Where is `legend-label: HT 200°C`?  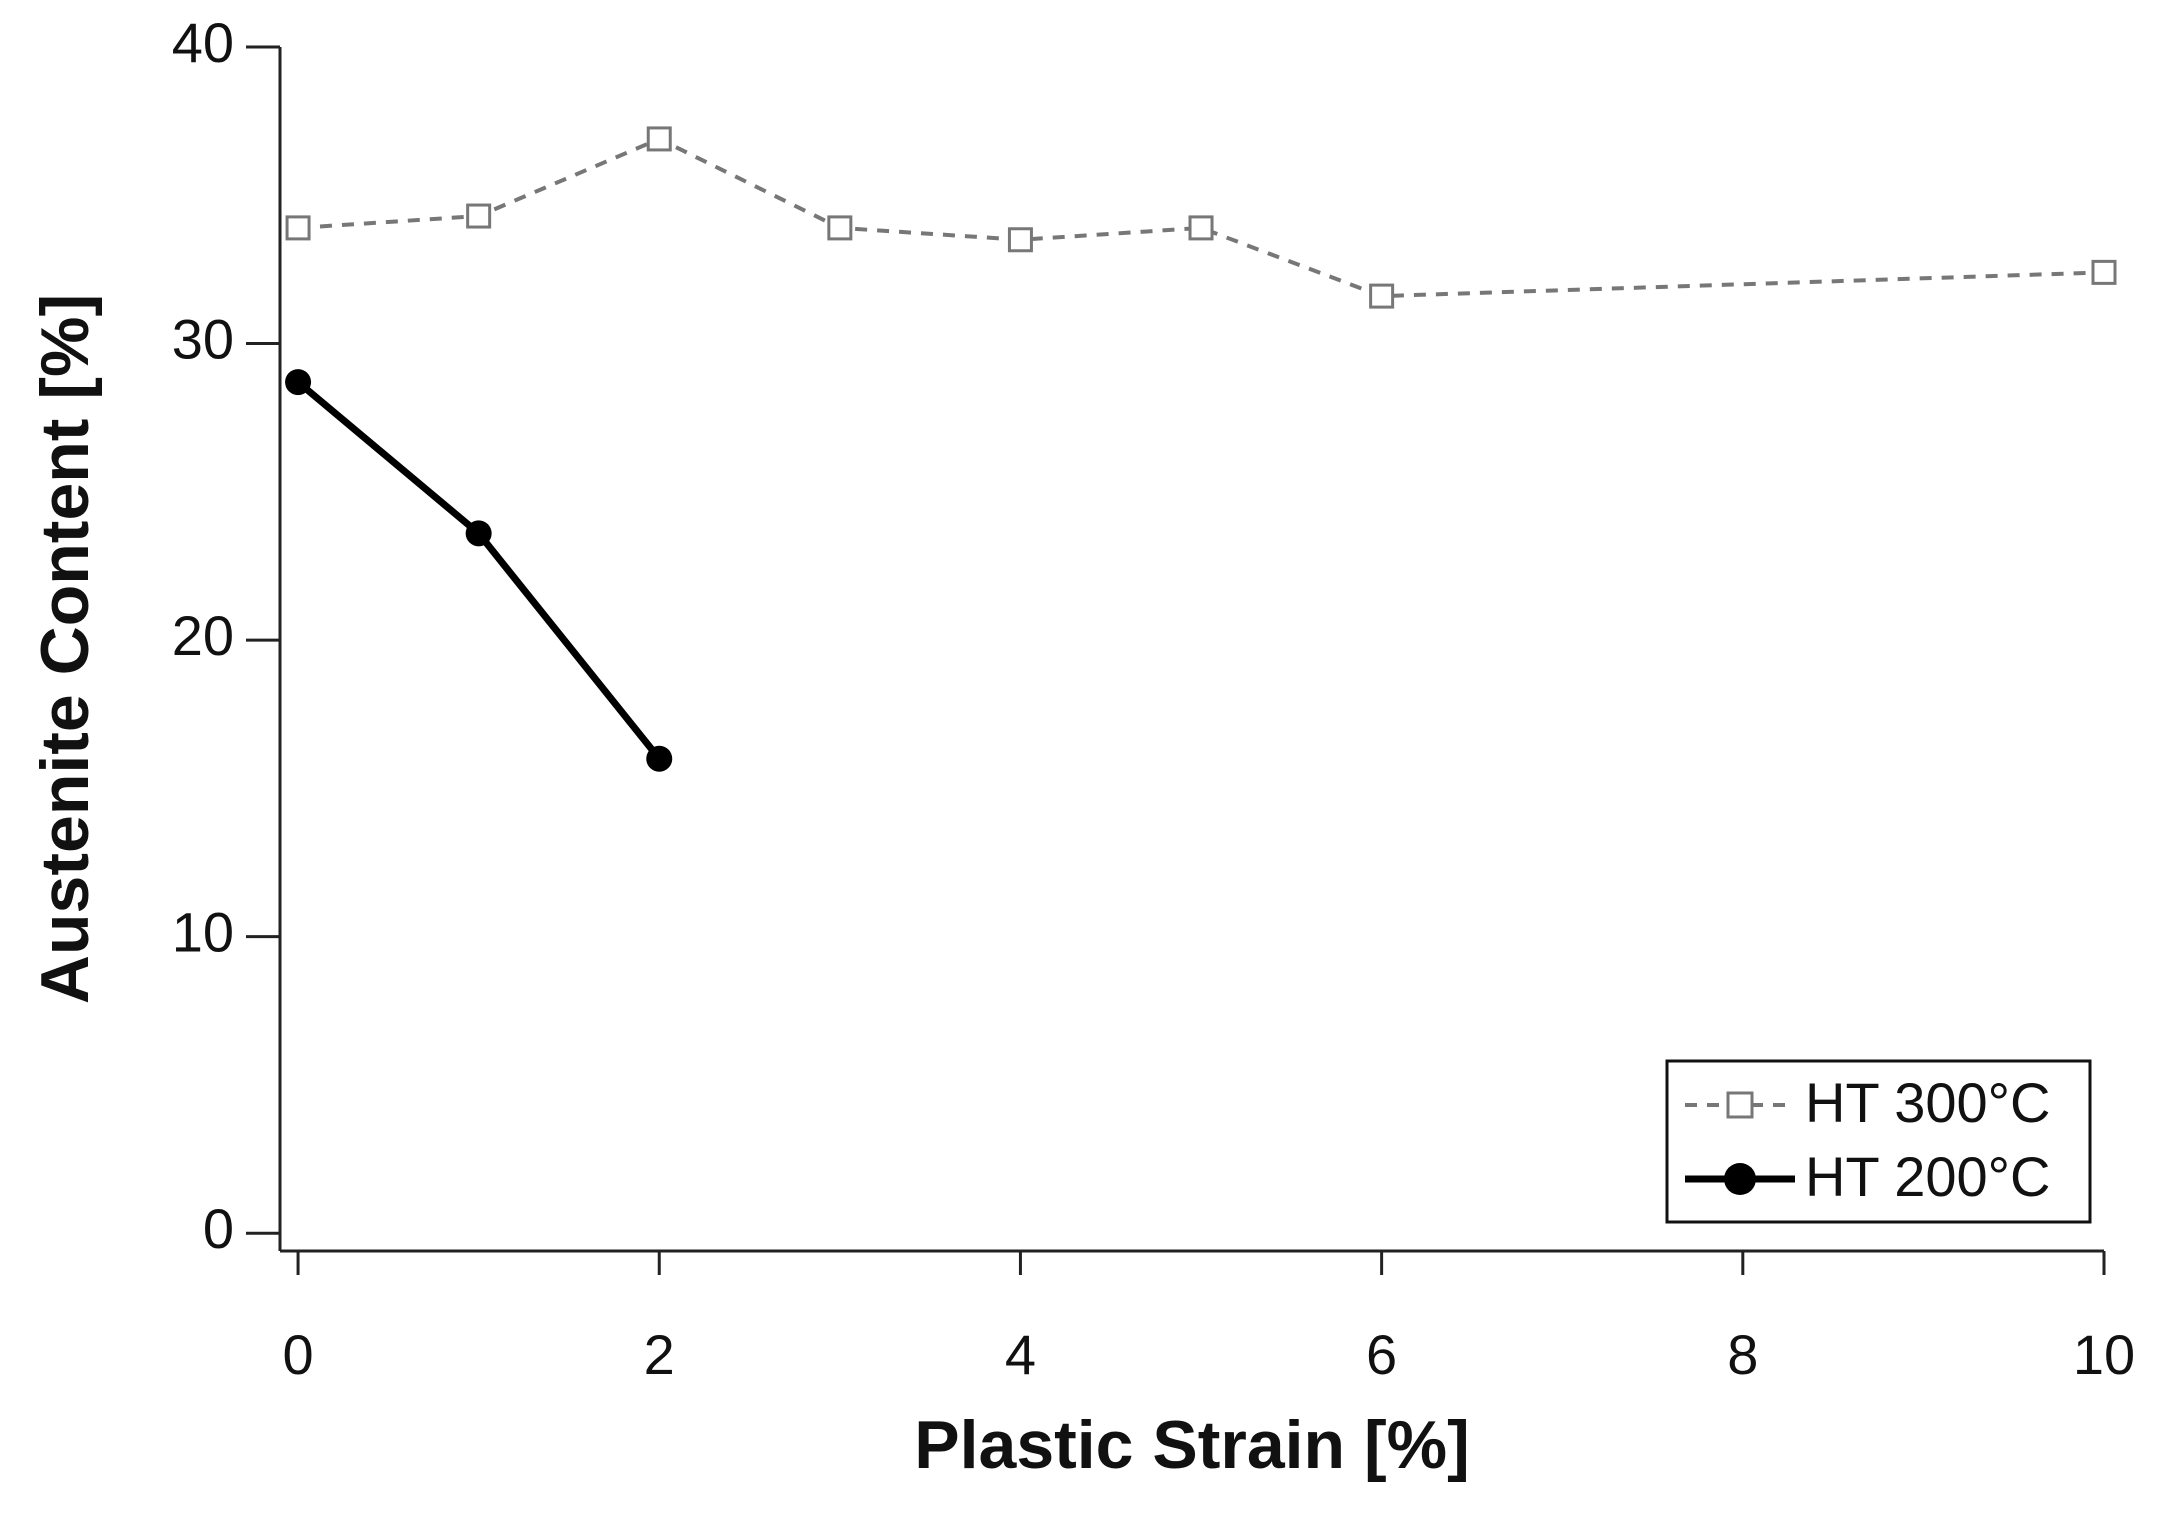 legend-label: HT 200°C is located at coordinates (1927, 1176).